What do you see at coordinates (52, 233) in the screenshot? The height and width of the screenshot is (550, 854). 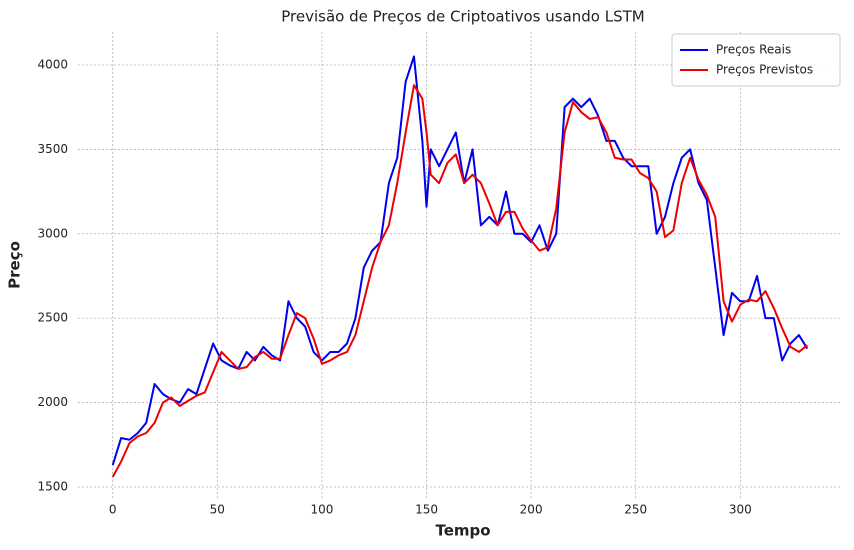 I see `y-tick-label: 3000` at bounding box center [52, 233].